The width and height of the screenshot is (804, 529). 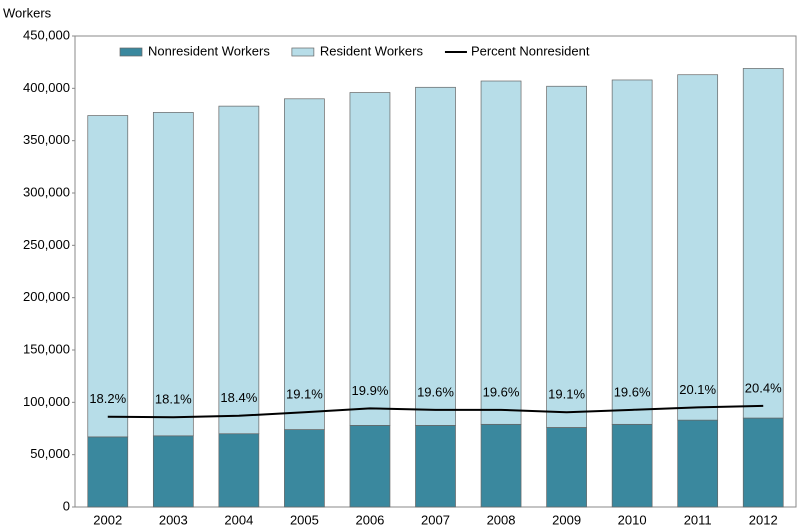 I want to click on y-tick-label: 200,000, so click(x=46, y=296).